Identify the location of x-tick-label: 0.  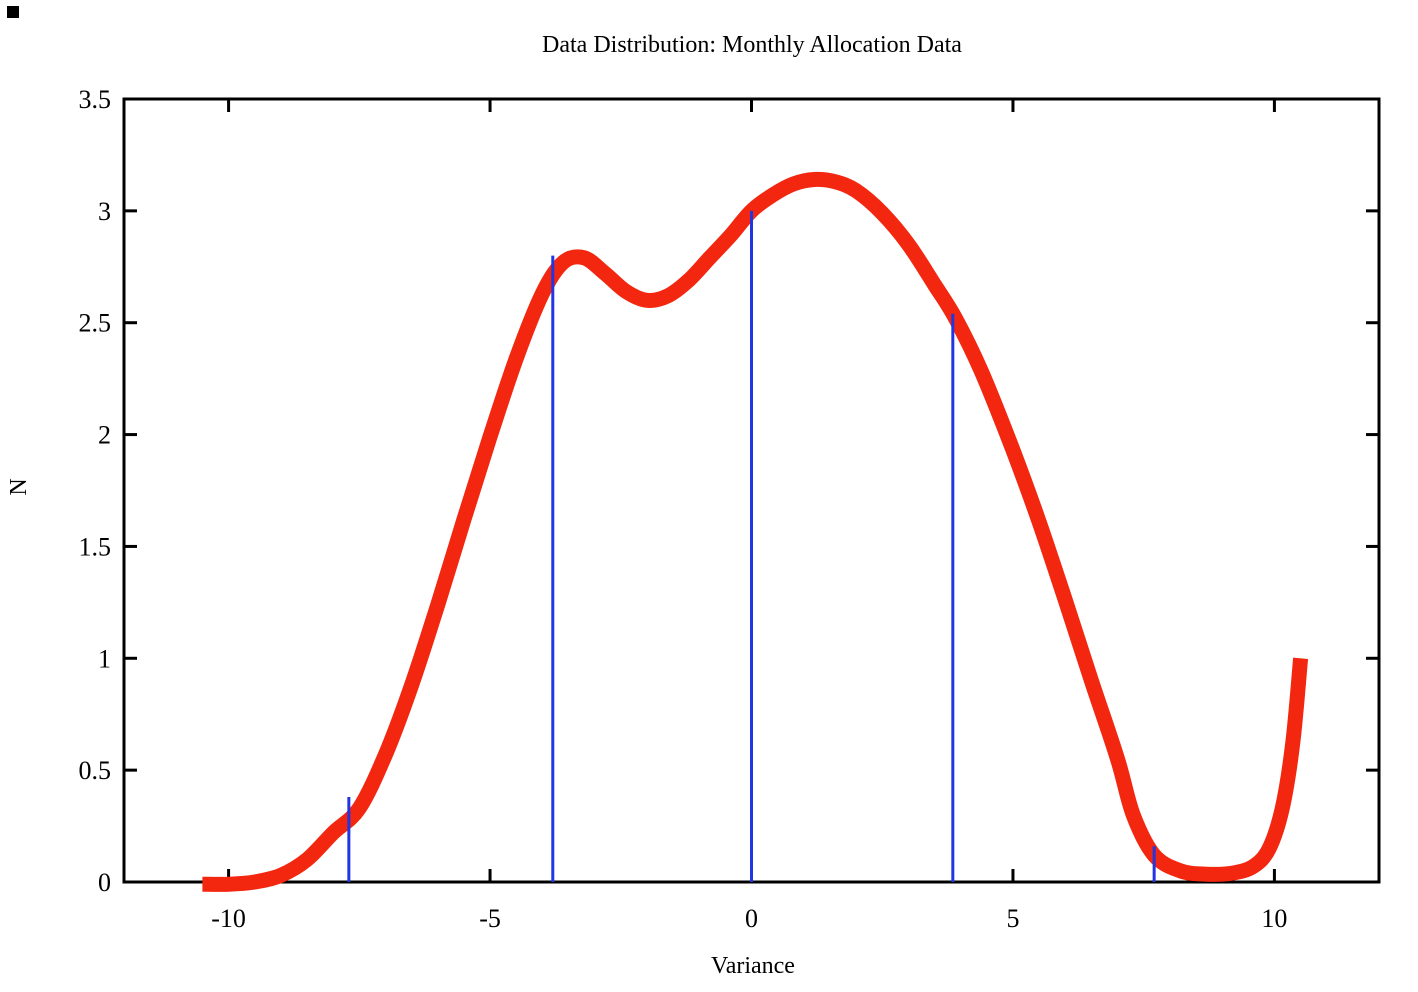
(751, 918).